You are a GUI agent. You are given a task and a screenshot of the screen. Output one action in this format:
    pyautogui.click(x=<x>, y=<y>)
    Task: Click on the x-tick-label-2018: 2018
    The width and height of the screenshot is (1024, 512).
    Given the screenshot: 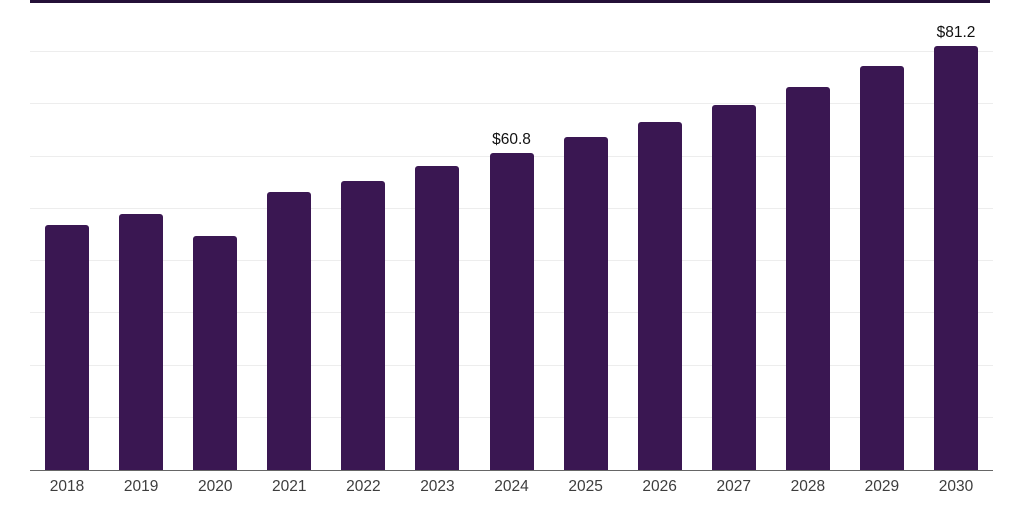 What is the action you would take?
    pyautogui.click(x=67, y=486)
    